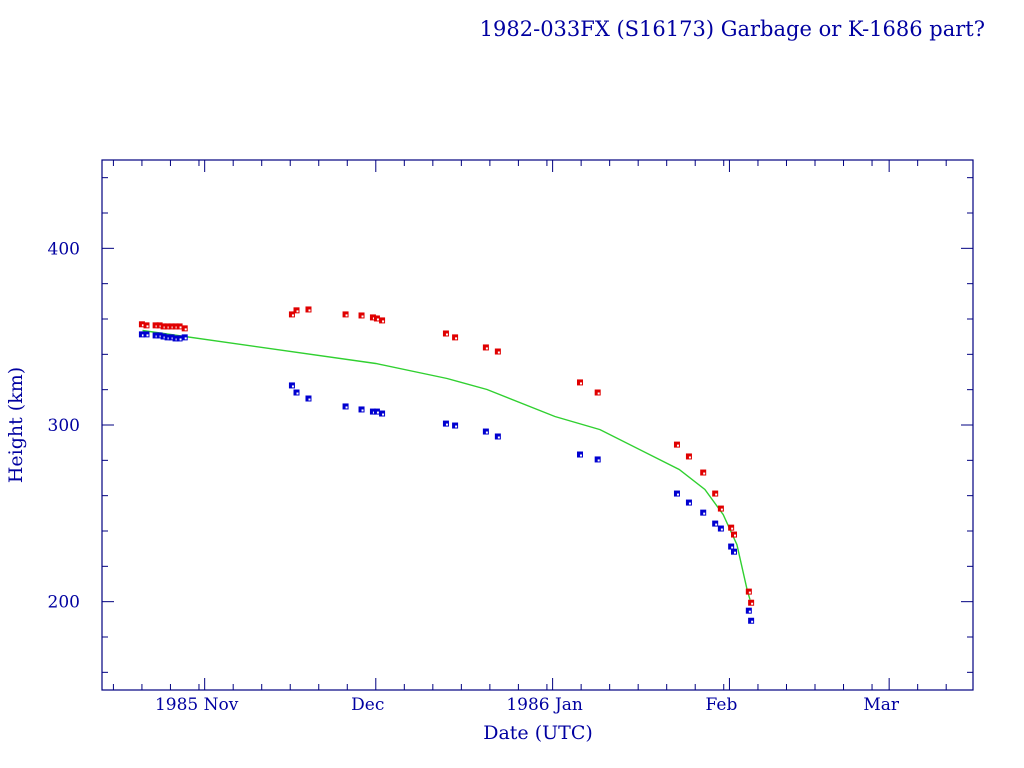  Describe the element at coordinates (544, 705) in the screenshot. I see `x-tick-label: 1986 Jan` at that location.